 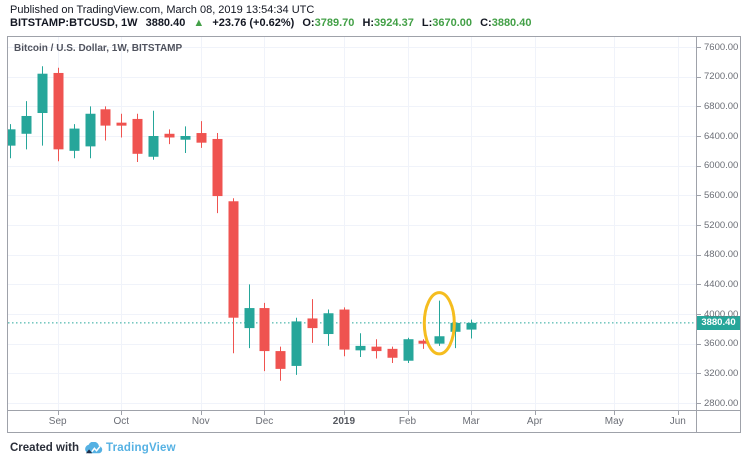 I want to click on footer: Created with TradingView, so click(x=93, y=448).